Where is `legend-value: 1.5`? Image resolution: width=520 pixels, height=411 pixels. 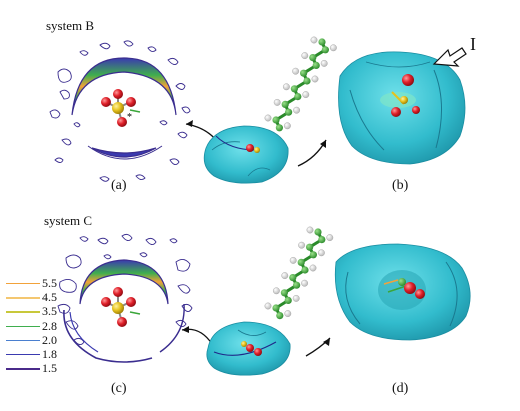 legend-value: 1.5 is located at coordinates (49, 368).